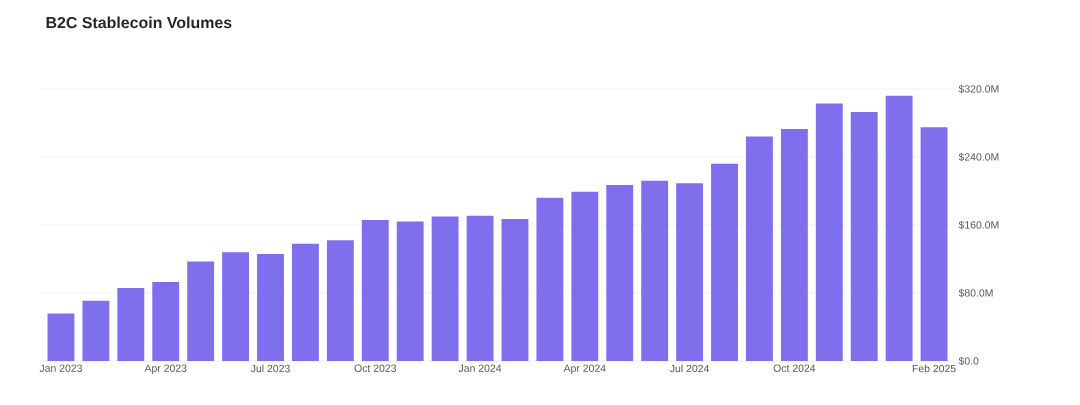  I want to click on chart-title: B2C Stablecoin Volumes, so click(139, 22).